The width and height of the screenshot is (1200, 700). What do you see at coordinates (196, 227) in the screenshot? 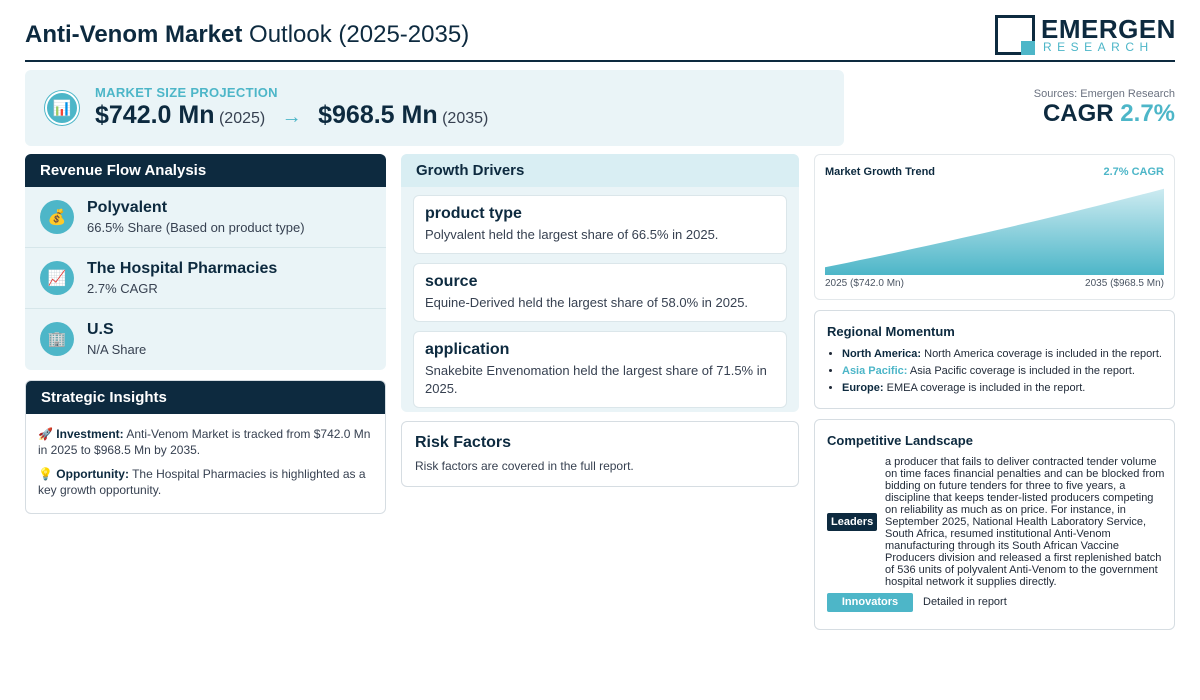
I see `revenue-item-sub: 66.5% Share (Based on product type)` at bounding box center [196, 227].